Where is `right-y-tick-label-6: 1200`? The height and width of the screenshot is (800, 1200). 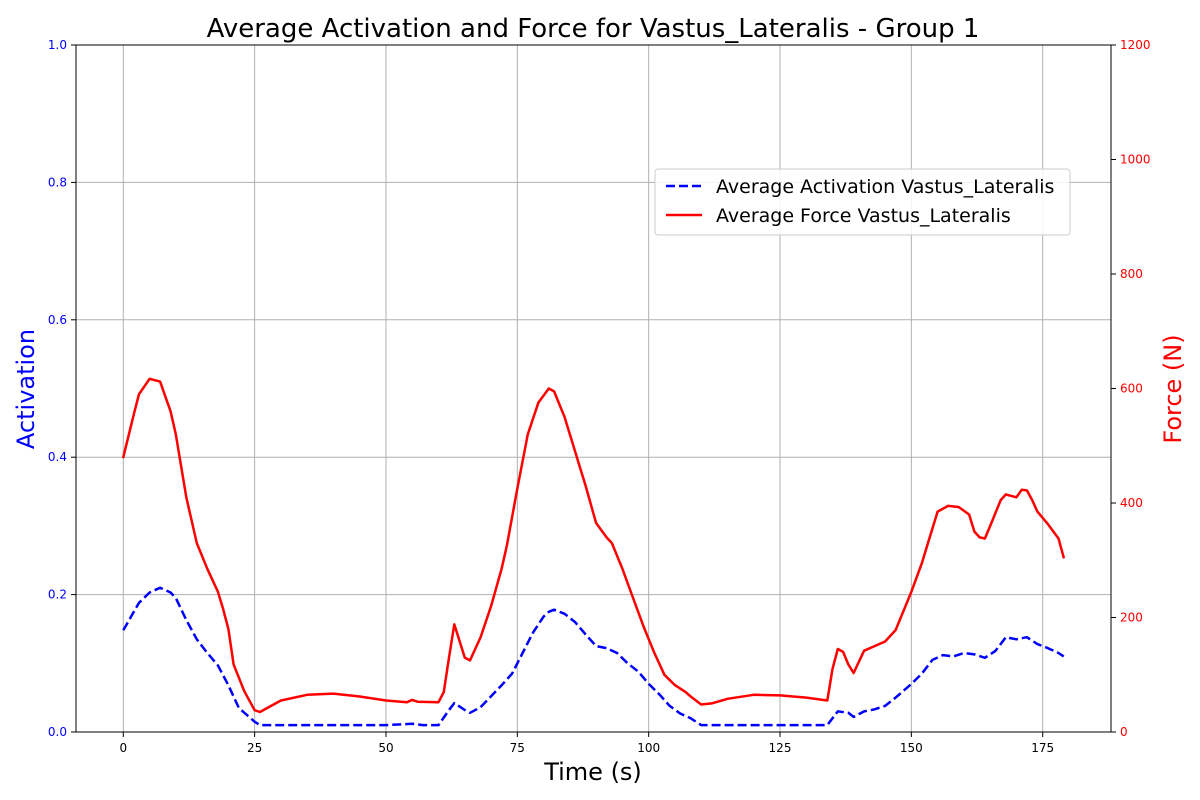
right-y-tick-label-6: 1200 is located at coordinates (1135, 45).